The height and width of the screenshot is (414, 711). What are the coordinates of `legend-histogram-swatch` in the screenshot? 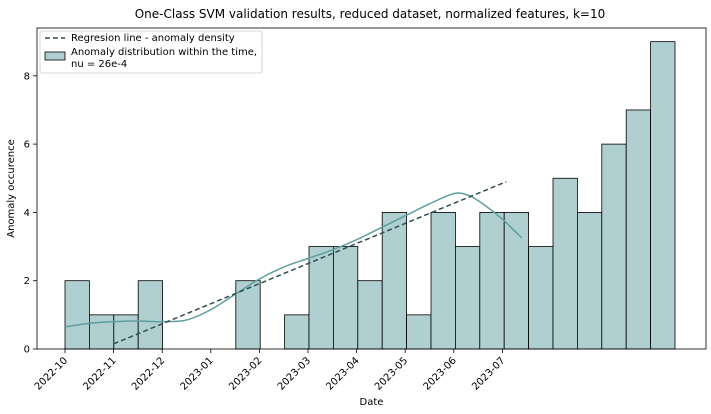 It's located at (55, 56).